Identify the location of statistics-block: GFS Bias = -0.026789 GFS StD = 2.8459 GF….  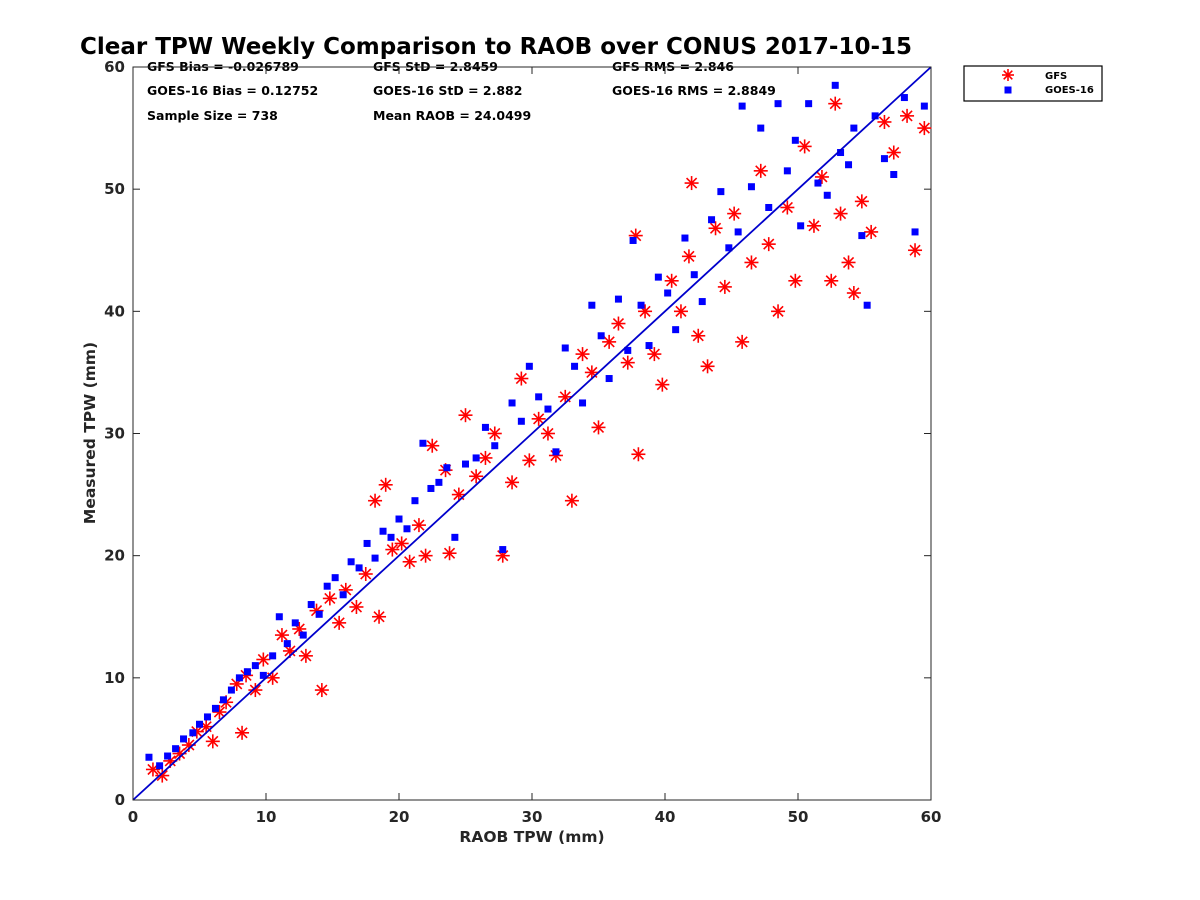
(461, 91).